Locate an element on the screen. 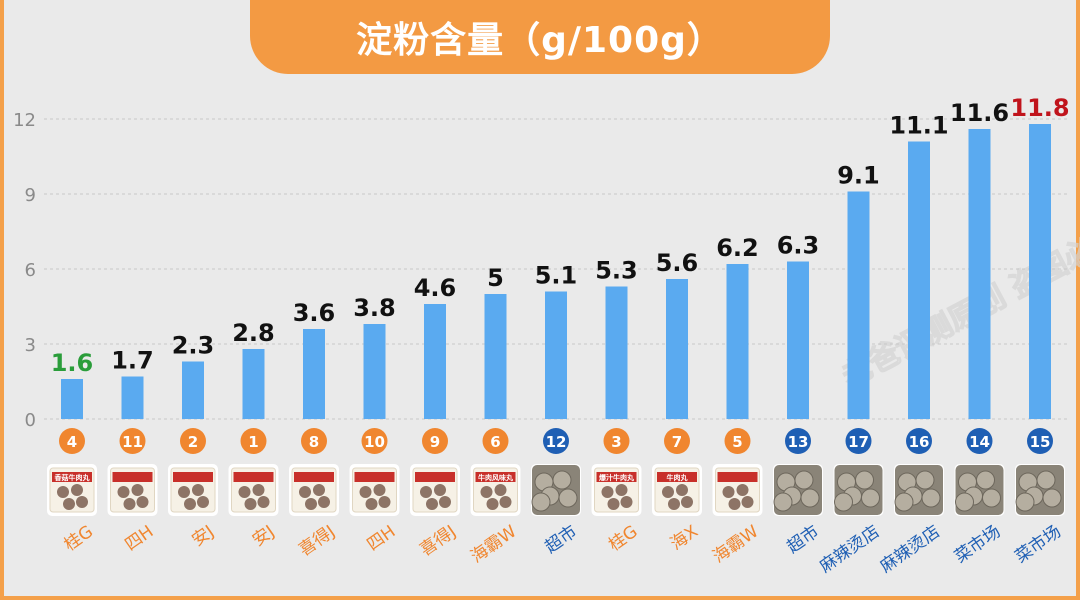  category-label: 麻辣烫店 is located at coordinates (910, 549).